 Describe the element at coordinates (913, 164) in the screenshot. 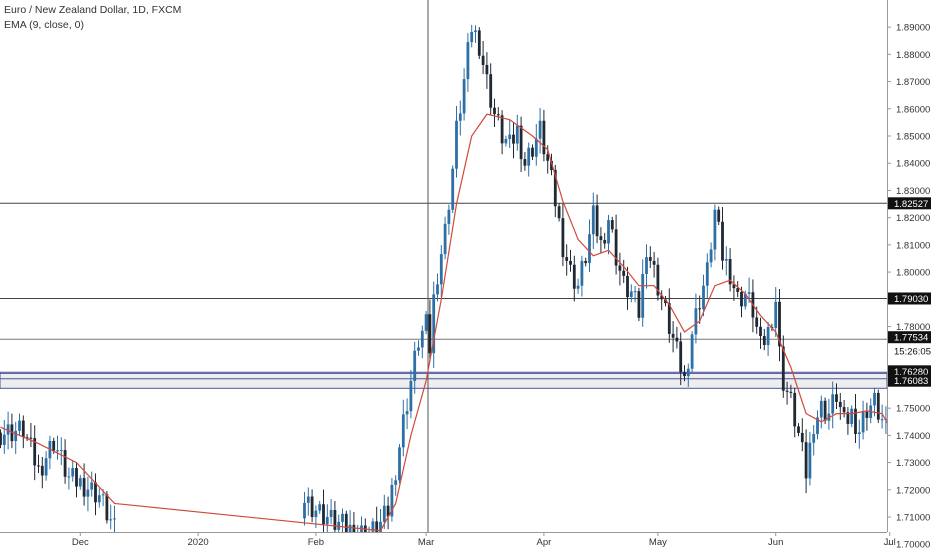

I see `y-tick-label: 1.84000` at that location.